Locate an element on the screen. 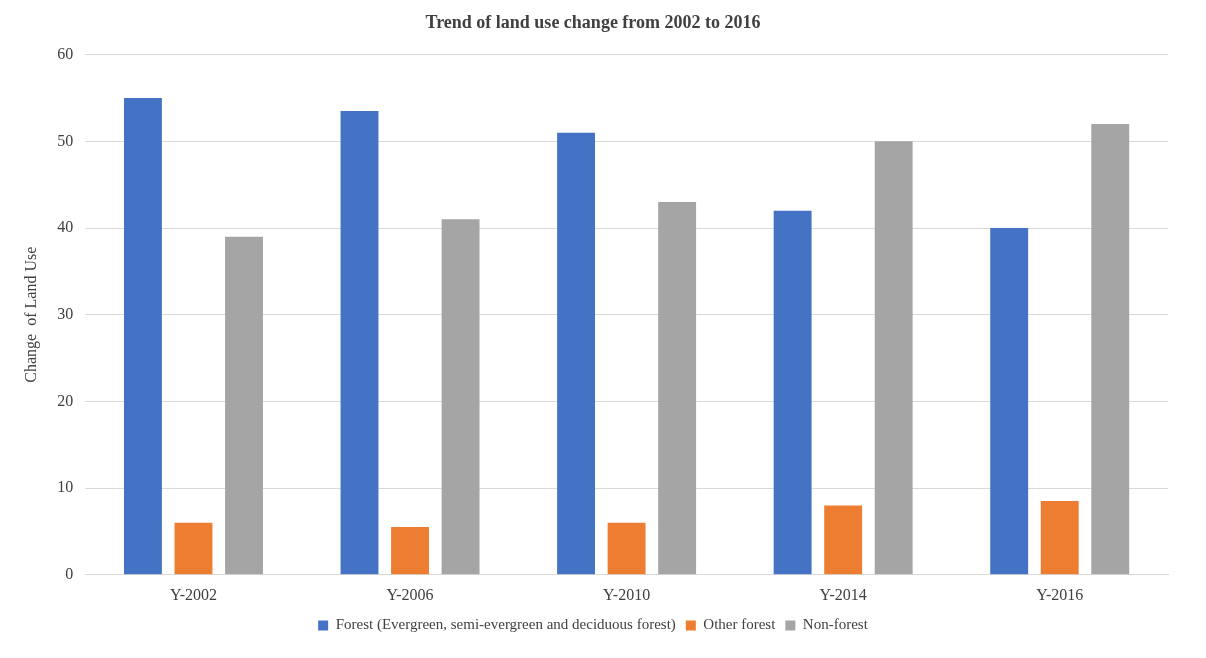 The width and height of the screenshot is (1206, 658). legend-label: Other forest is located at coordinates (740, 624).